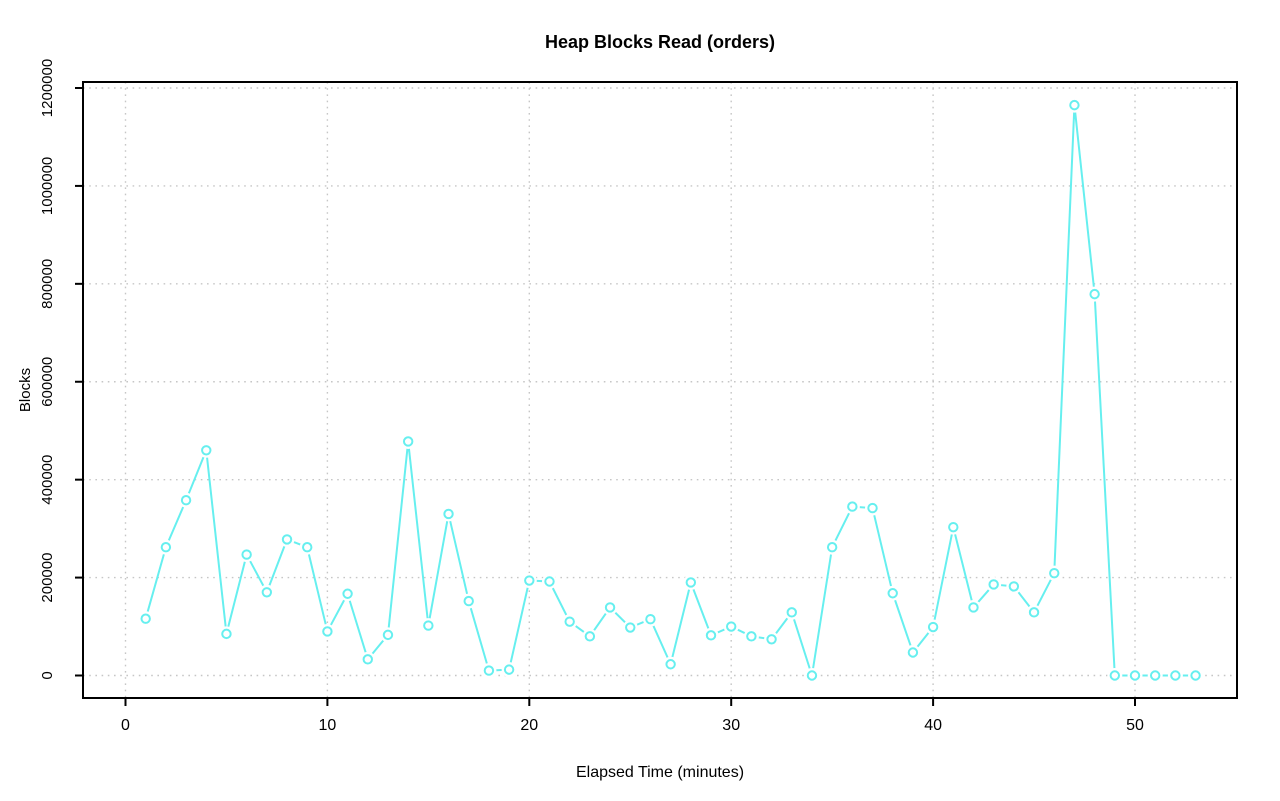  What do you see at coordinates (125, 725) in the screenshot?
I see `x-tick-label: 0` at bounding box center [125, 725].